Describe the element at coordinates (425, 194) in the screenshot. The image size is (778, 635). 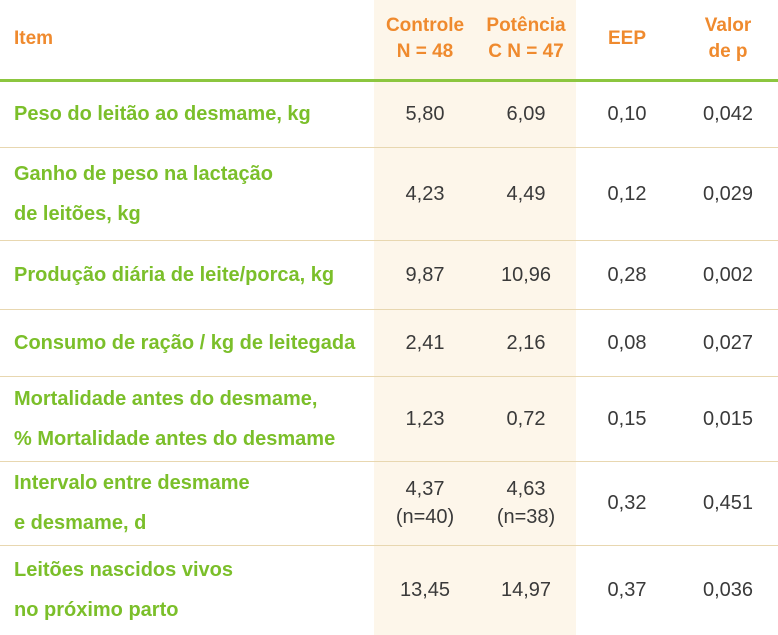
I see `cell-controle: 4,23` at that location.